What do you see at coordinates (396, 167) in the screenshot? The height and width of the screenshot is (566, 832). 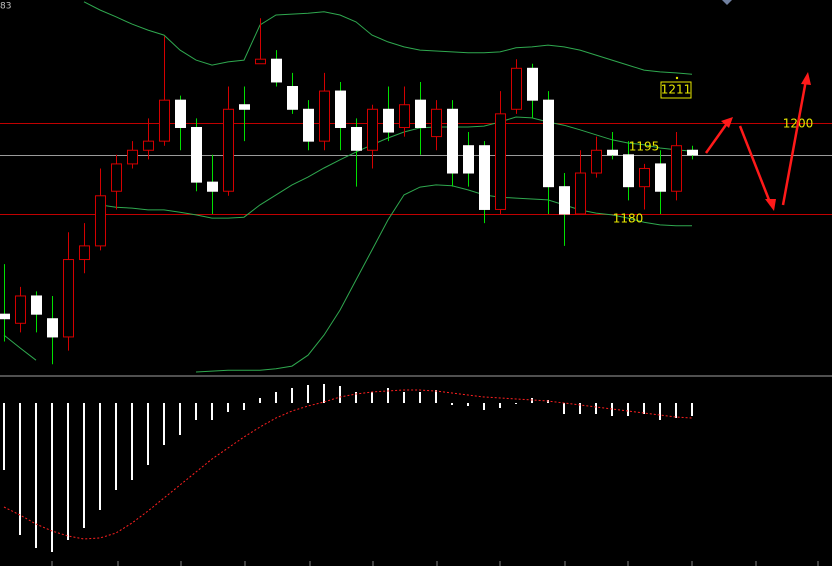 I see `band-middle` at bounding box center [396, 167].